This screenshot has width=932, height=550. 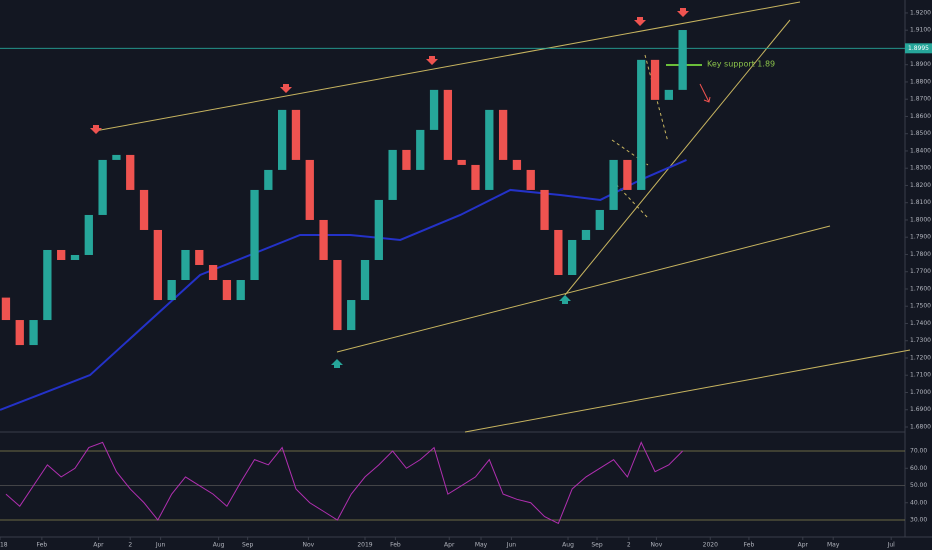 I want to click on mid-channel, so click(x=583, y=289).